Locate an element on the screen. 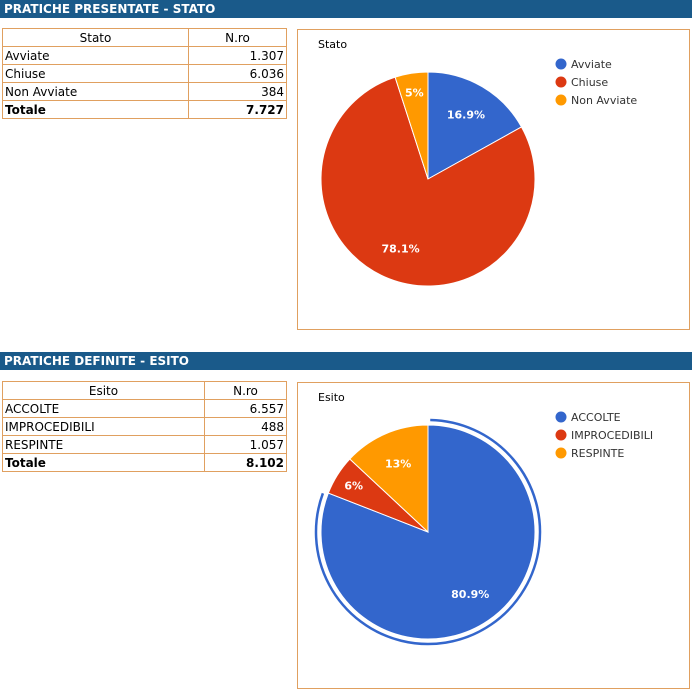 This screenshot has height=689, width=692. table-row: IMPROCEDIBILI 488 is located at coordinates (144, 426).